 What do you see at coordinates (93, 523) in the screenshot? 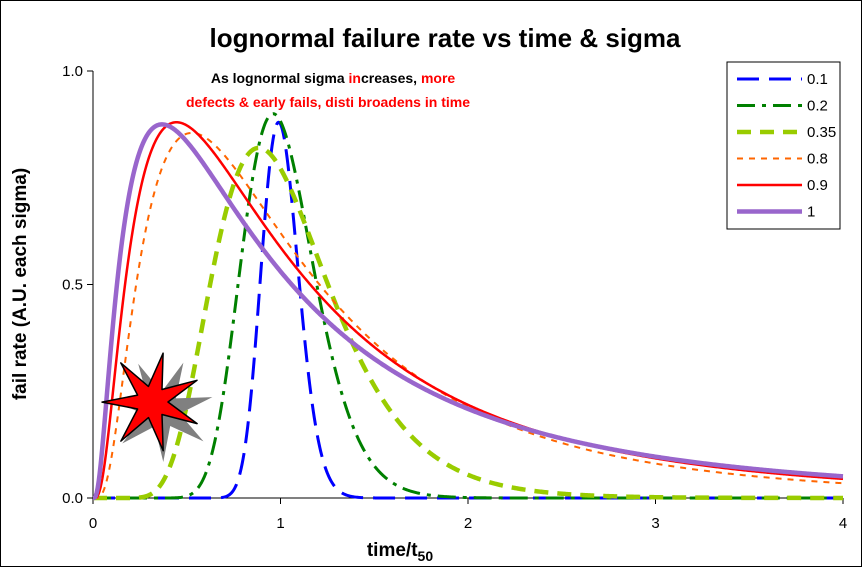
I see `x-tick-label: 0` at bounding box center [93, 523].